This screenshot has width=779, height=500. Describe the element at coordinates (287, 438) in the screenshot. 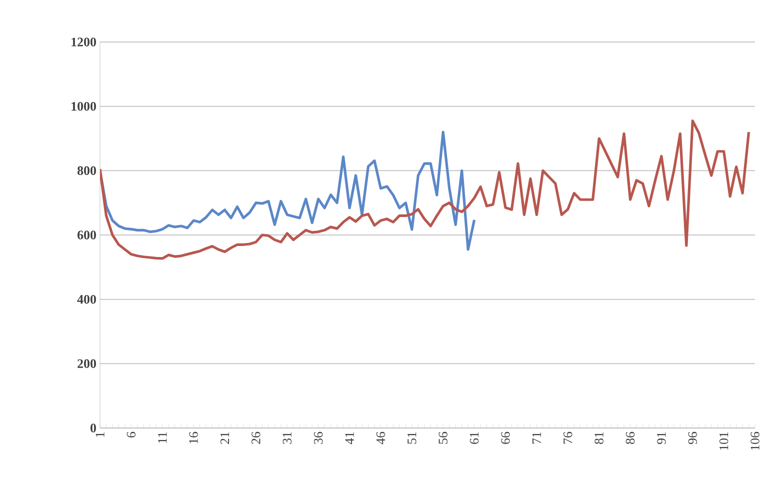

I see `x-tick-label: 31` at that location.